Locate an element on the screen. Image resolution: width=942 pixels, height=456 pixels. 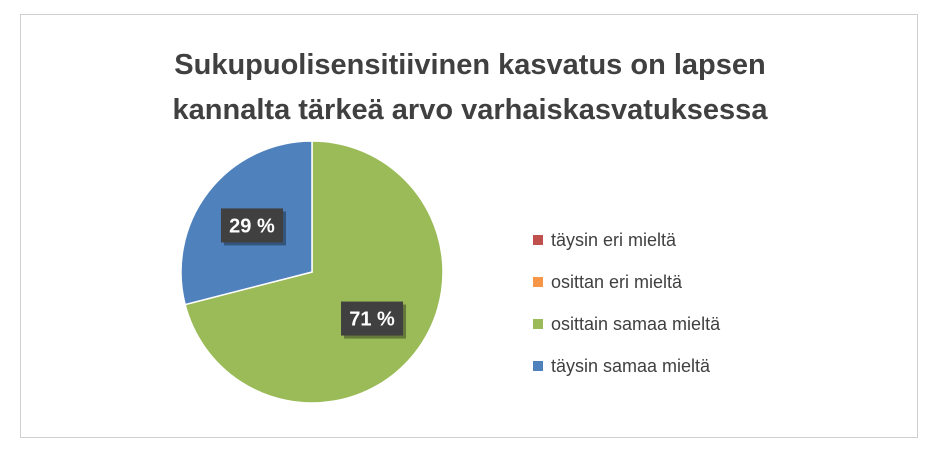
legend-label-osittan-eri: osittan eri mieltä is located at coordinates (617, 281).